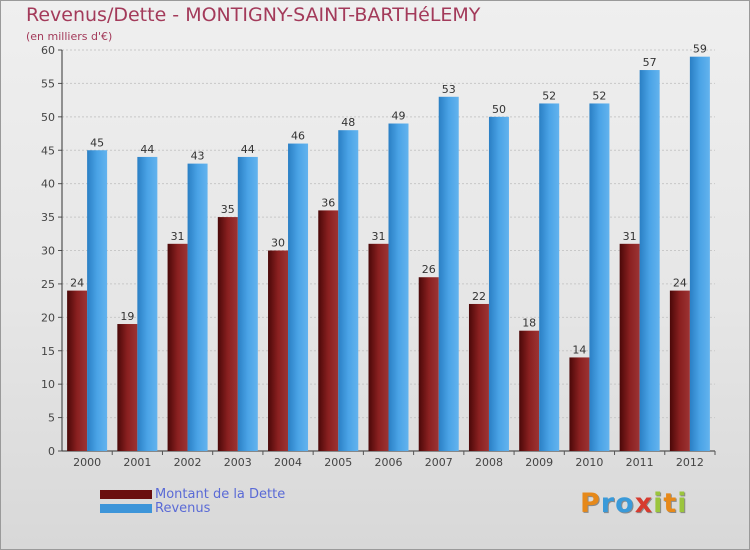 The width and height of the screenshot is (750, 550). I want to click on y-tick-label: 45, so click(48, 150).